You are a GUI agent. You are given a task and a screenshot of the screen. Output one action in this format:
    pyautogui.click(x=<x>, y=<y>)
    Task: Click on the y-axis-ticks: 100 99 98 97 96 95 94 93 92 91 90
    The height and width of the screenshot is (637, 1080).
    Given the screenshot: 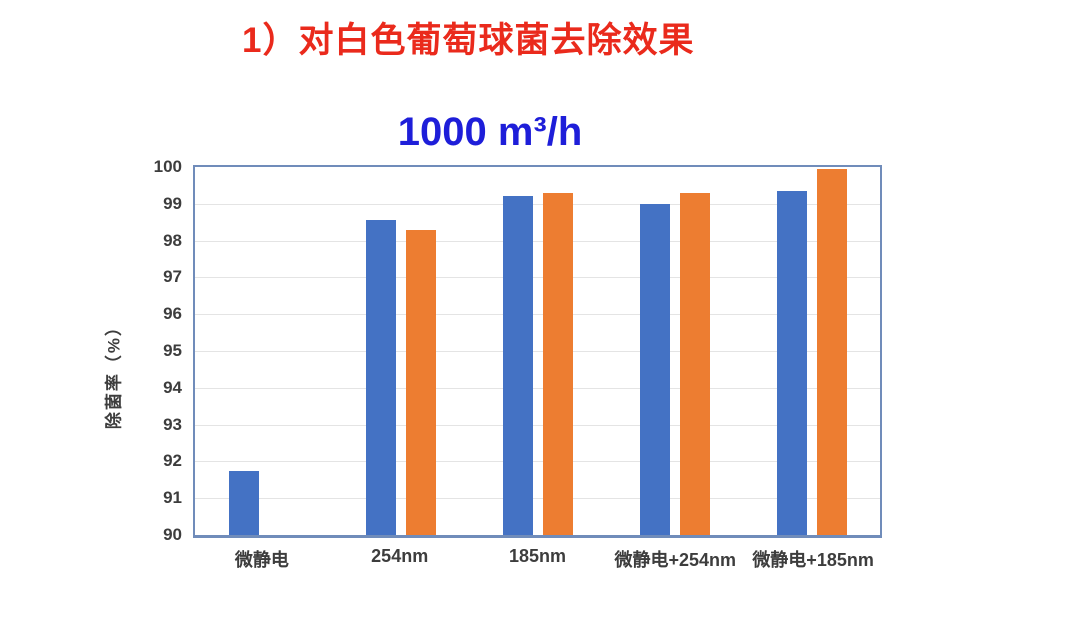 What is the action you would take?
    pyautogui.click(x=156, y=350)
    